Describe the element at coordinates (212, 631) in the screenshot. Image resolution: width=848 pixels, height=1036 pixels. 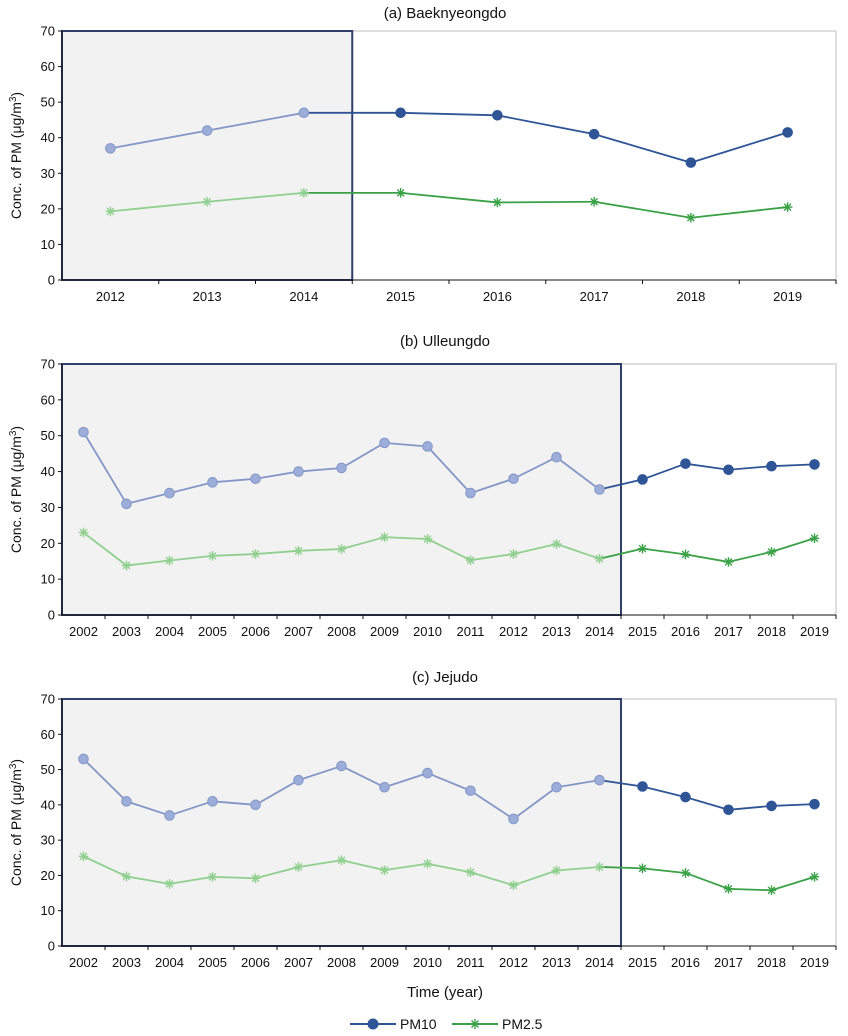
I see `x-tick-label: 2005` at that location.